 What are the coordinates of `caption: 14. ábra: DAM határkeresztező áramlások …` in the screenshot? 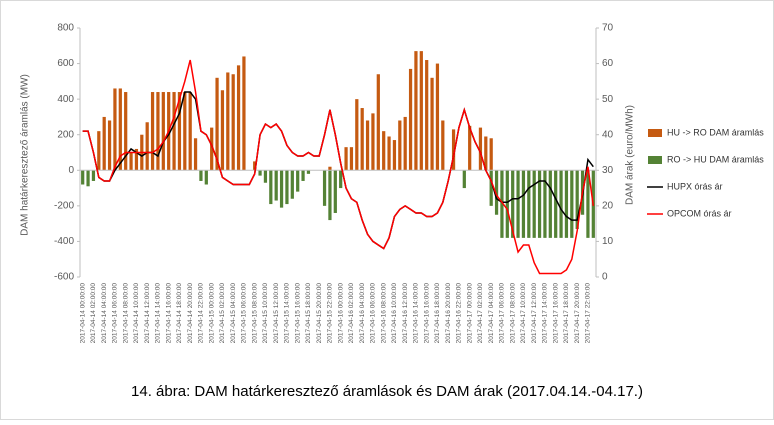 It's located at (387, 391).